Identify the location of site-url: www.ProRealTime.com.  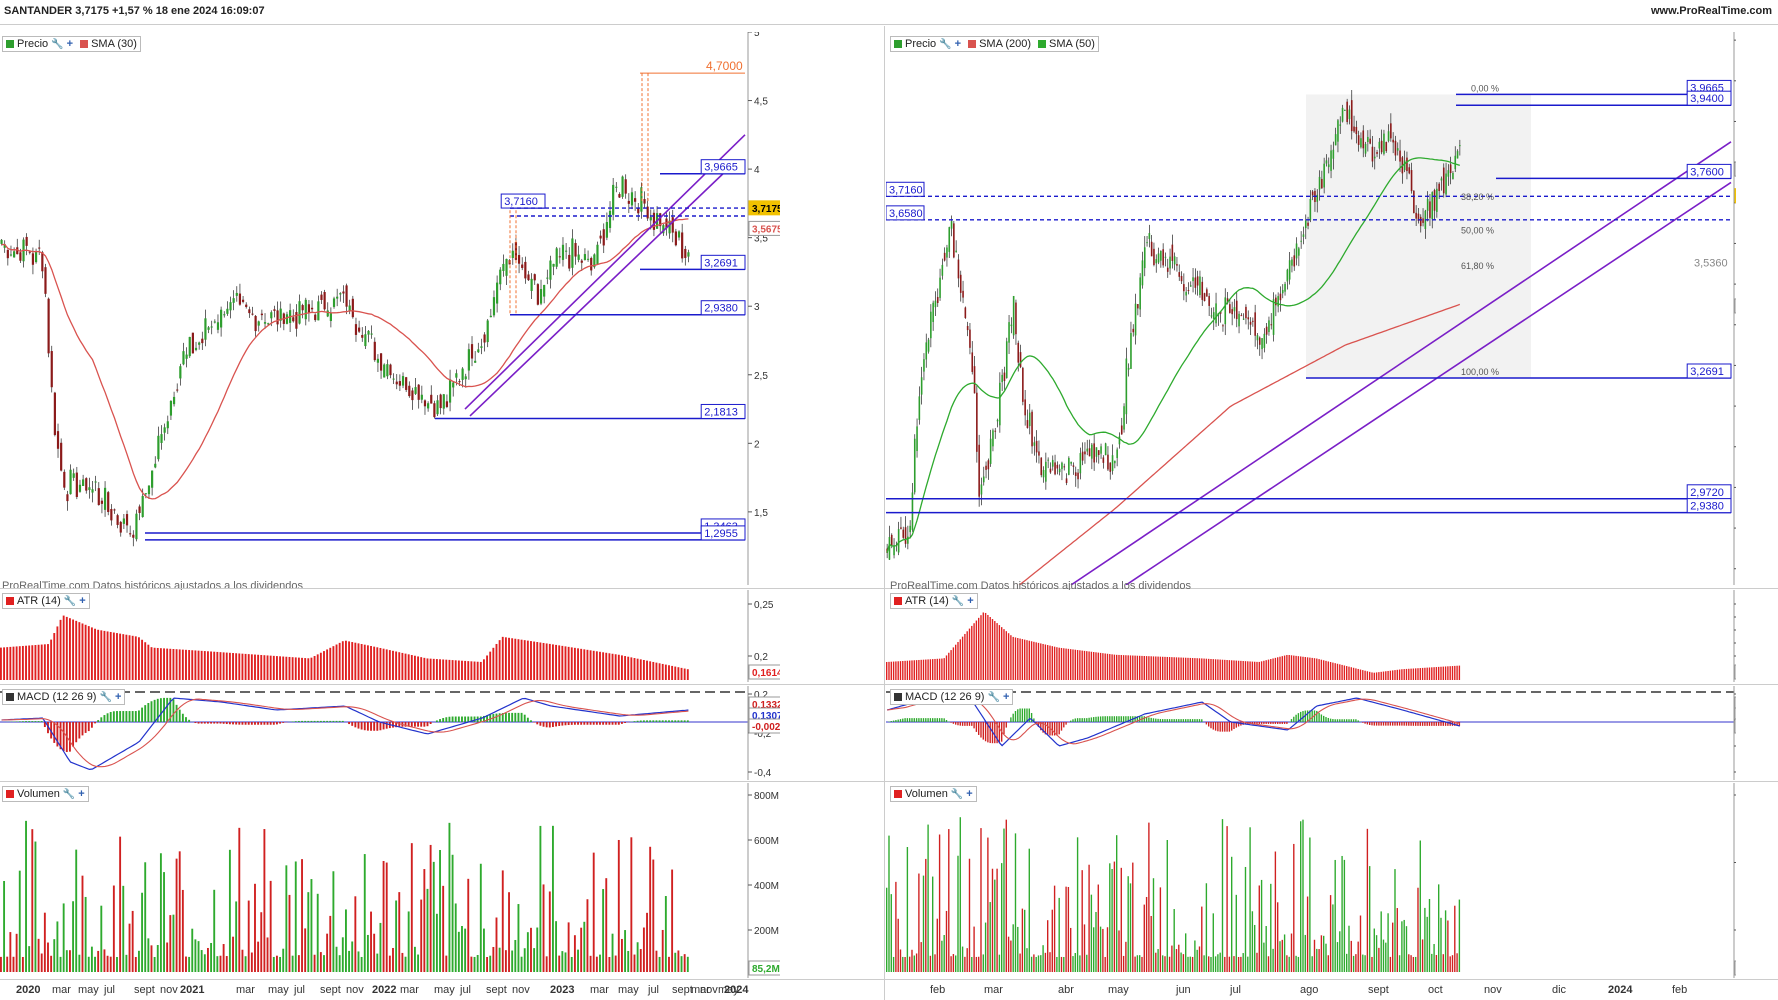
(1711, 11).